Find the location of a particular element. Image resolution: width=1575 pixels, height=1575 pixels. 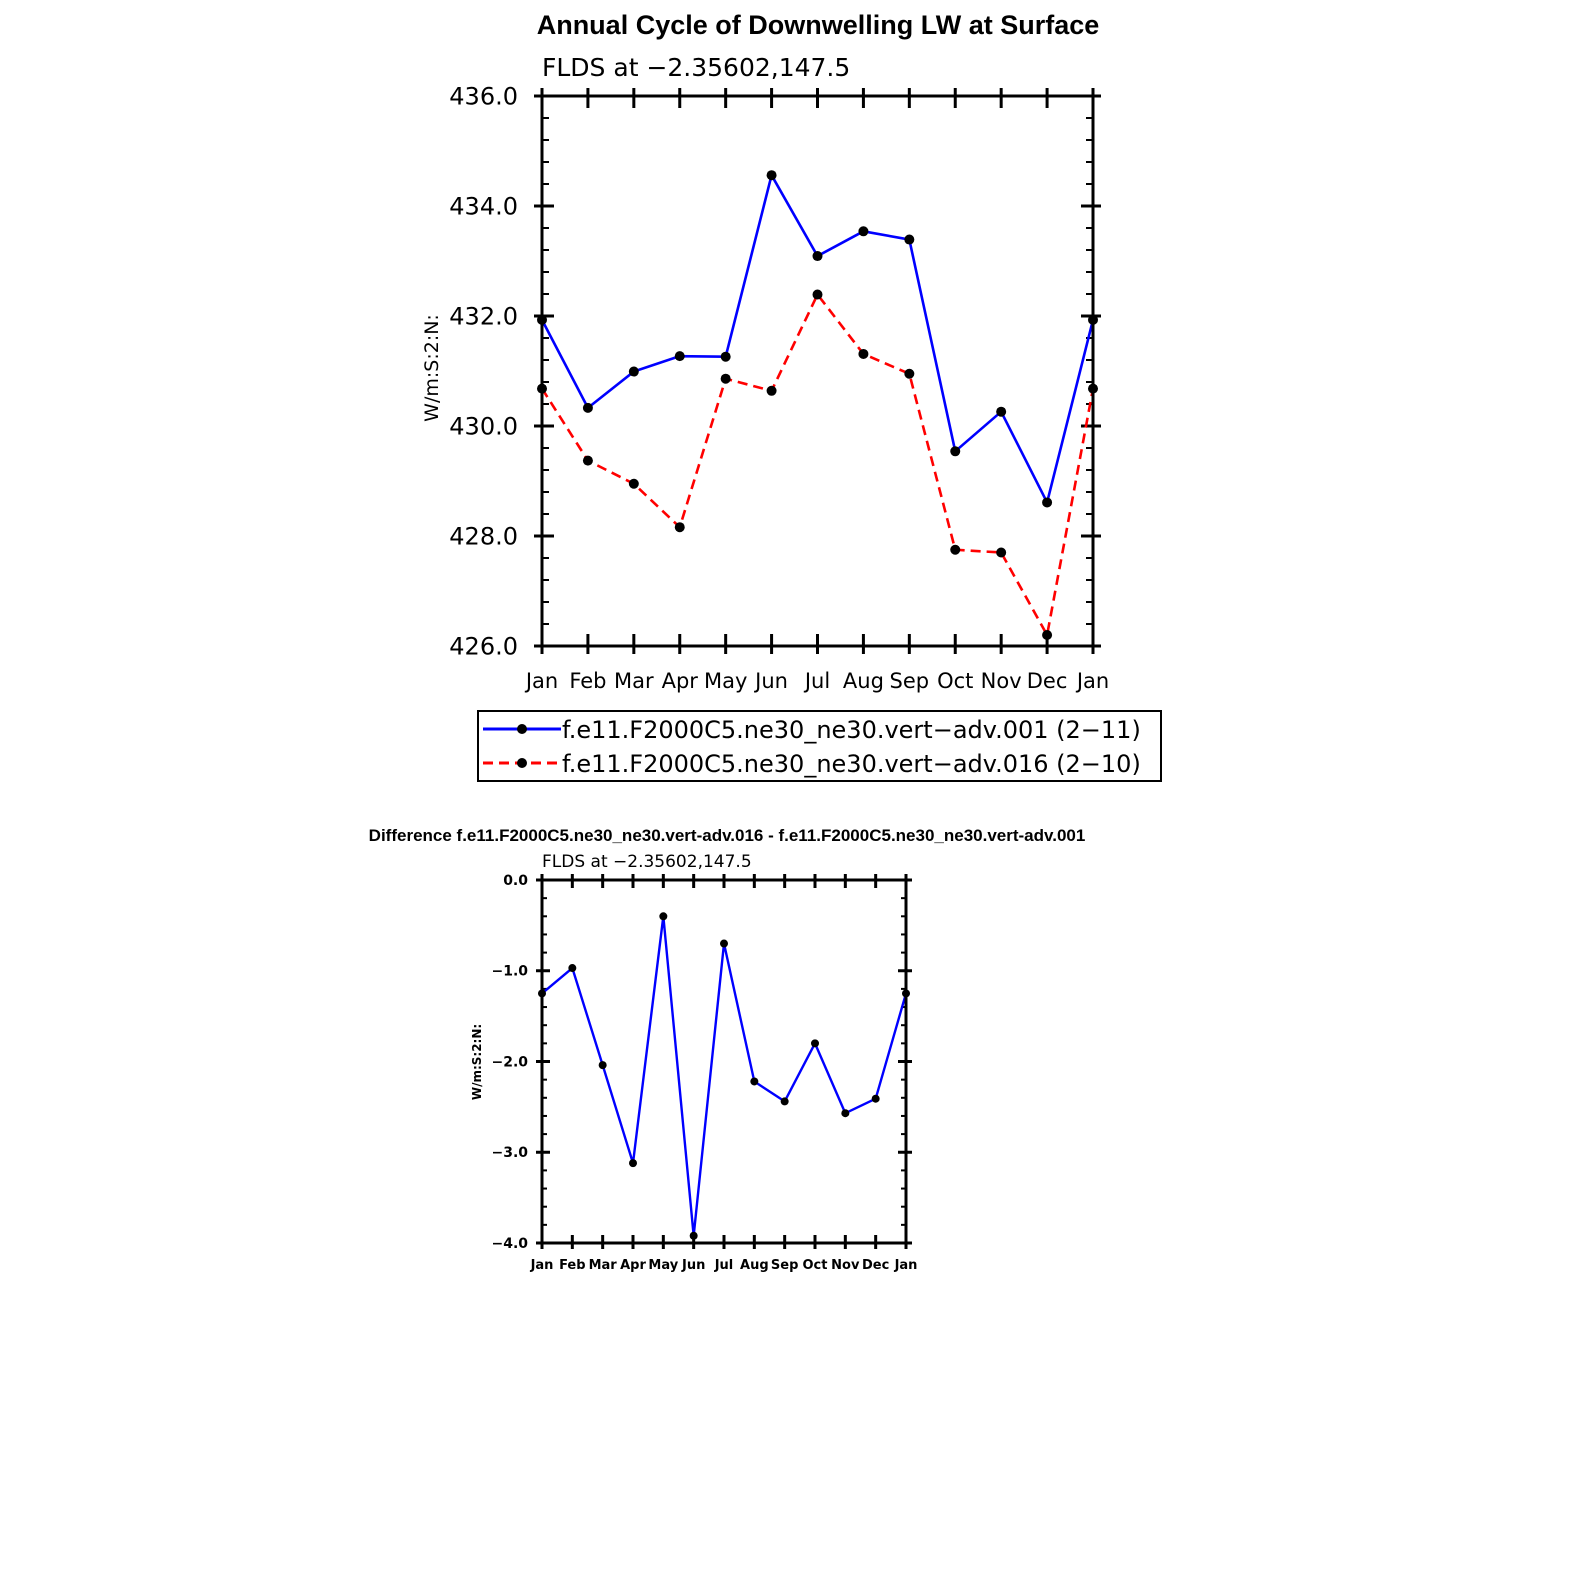

top-y-tick-labels: 426.0 428.0 430.0 432.0 434.0 436.0 is located at coordinates (483, 371).